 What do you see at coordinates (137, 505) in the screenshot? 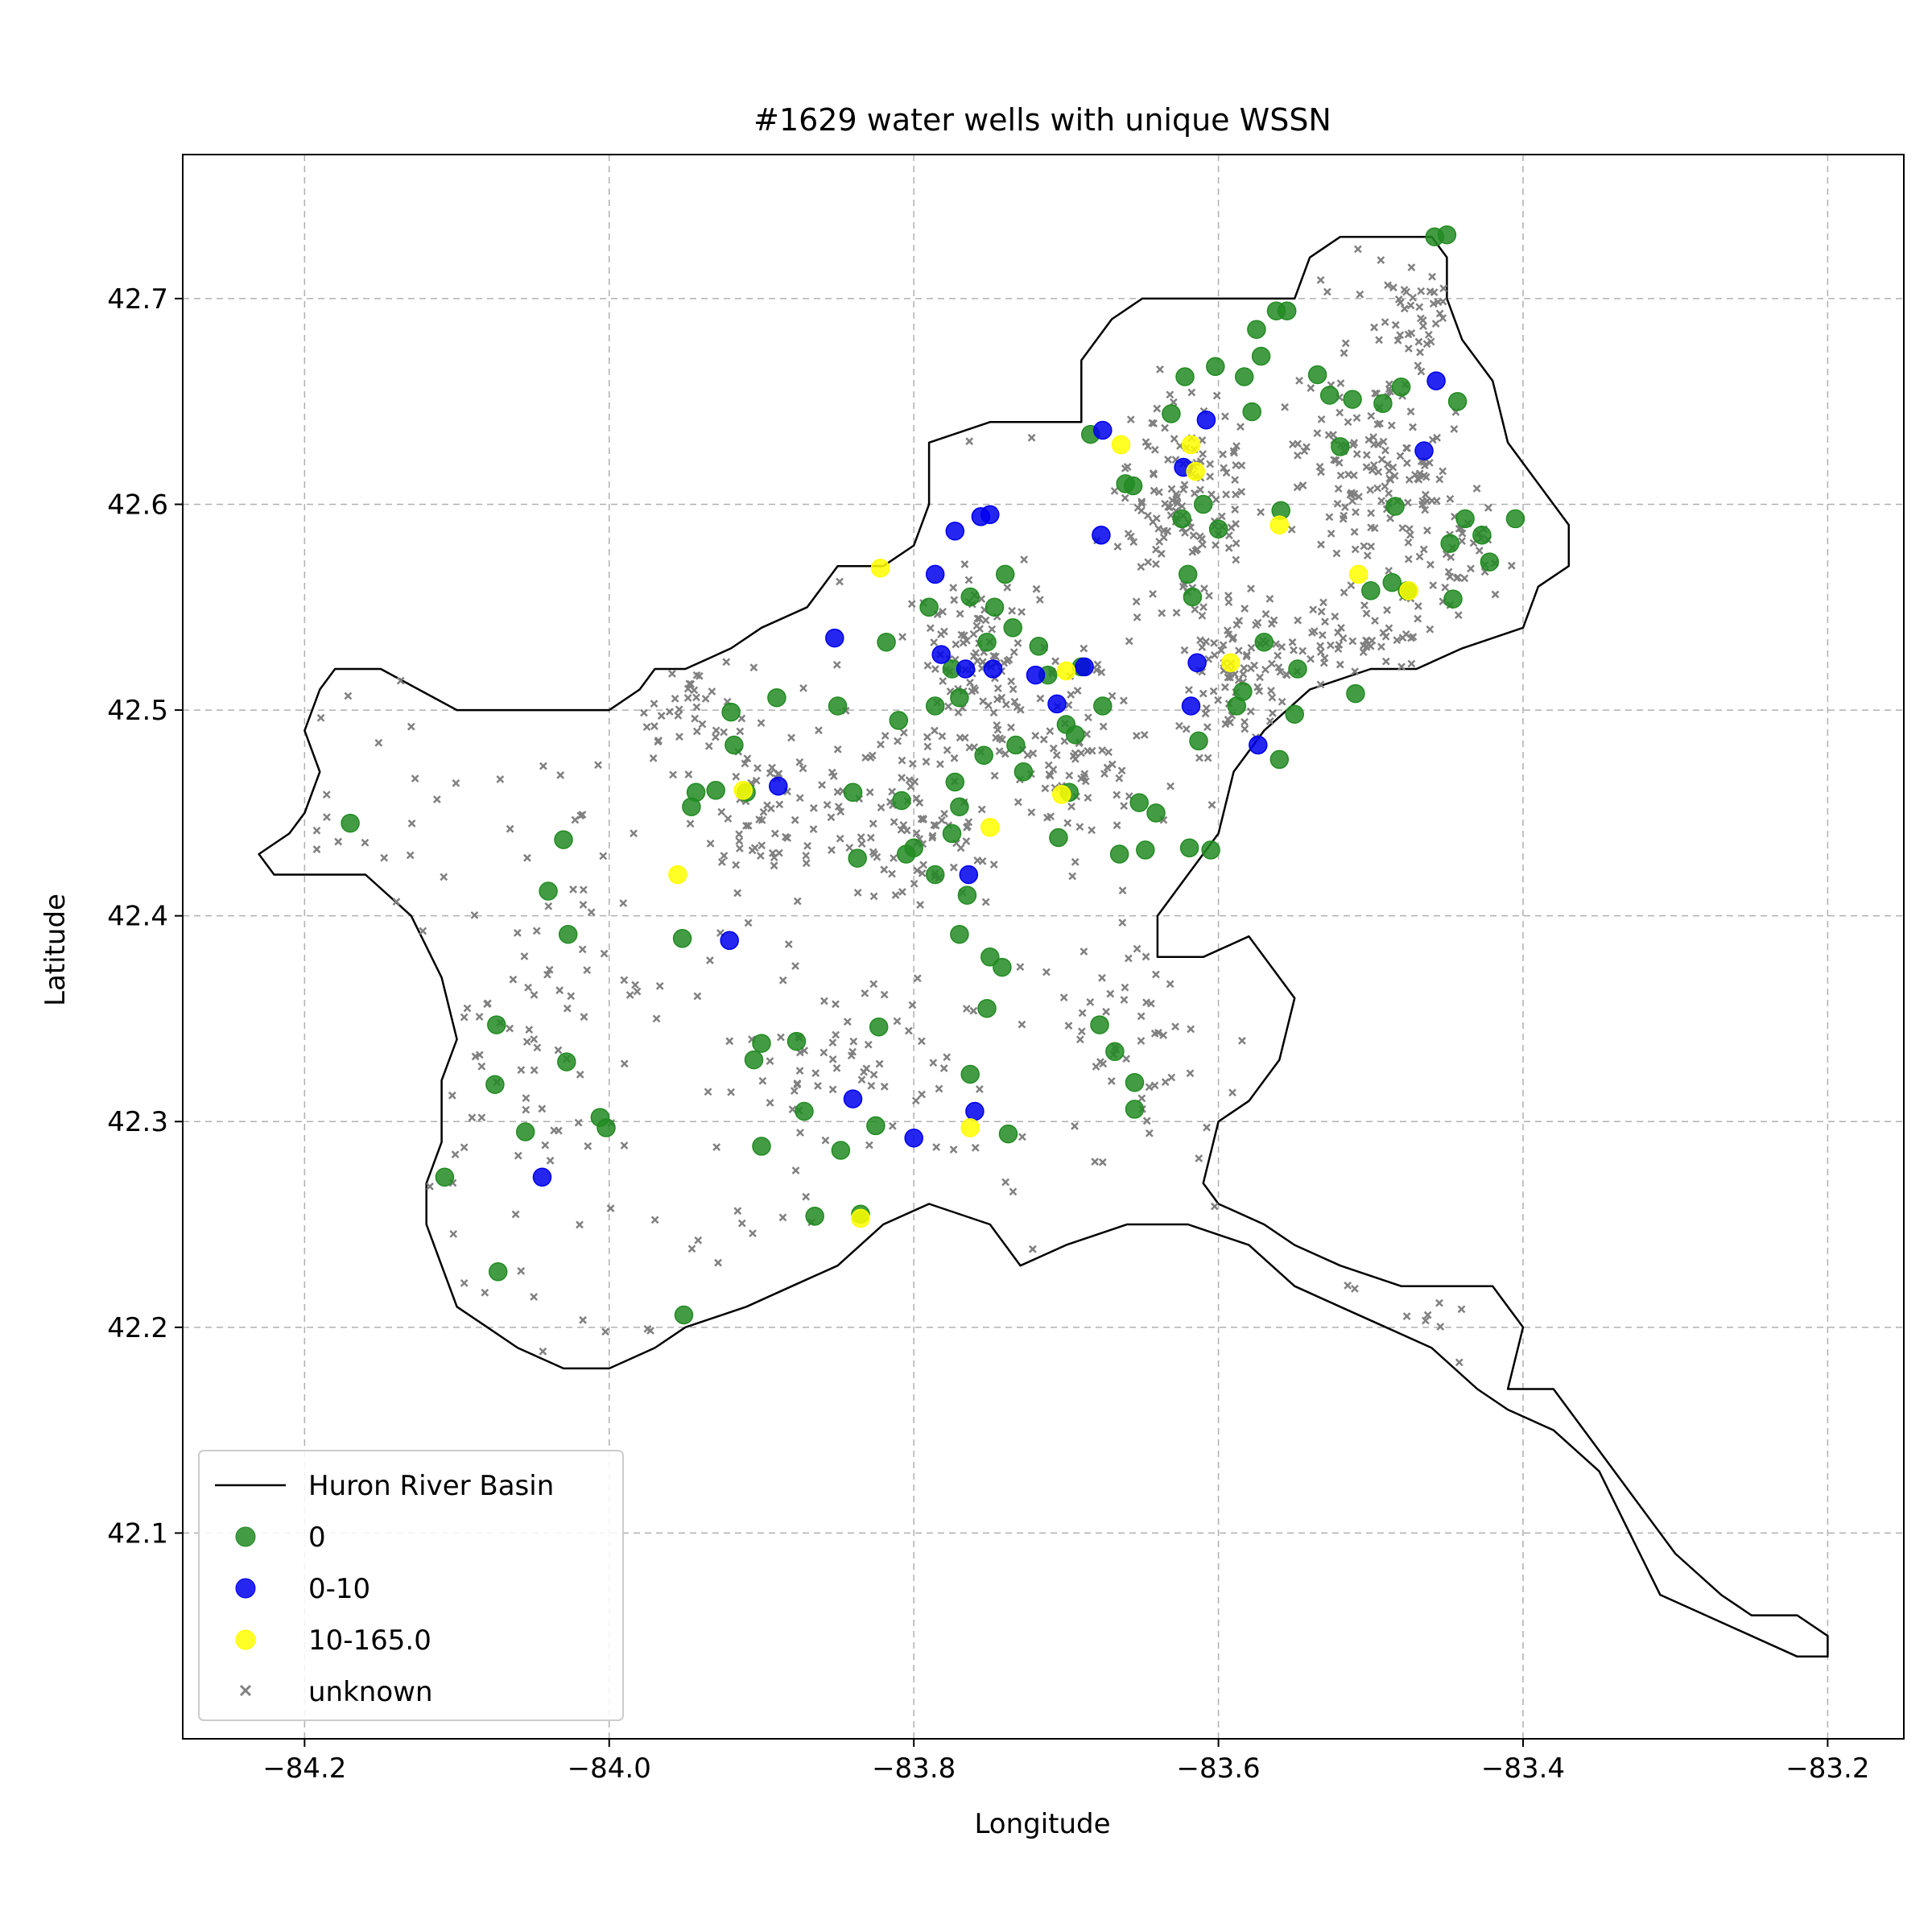
I see `y-tick-label: 42.6` at bounding box center [137, 505].